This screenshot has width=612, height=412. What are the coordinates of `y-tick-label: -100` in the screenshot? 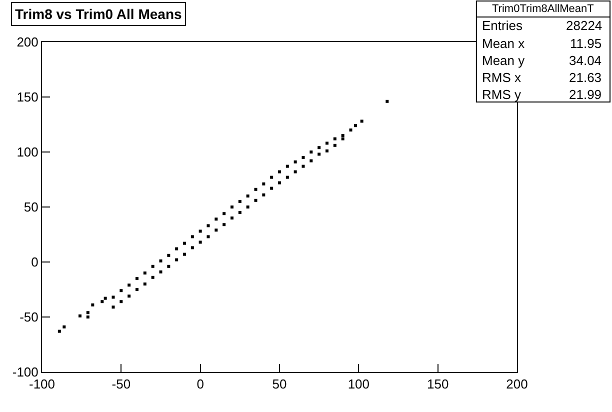 It's located at (25, 372).